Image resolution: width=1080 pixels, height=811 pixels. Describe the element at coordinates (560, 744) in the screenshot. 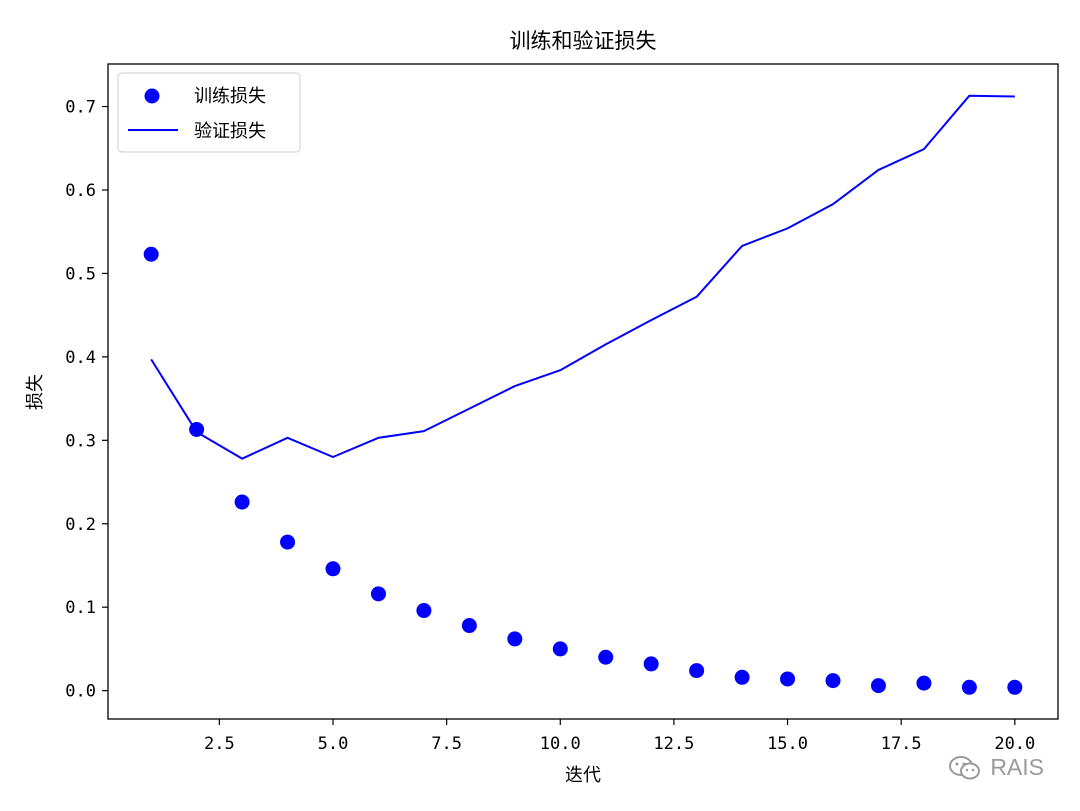

I see `x-tick-label: 10.0` at that location.